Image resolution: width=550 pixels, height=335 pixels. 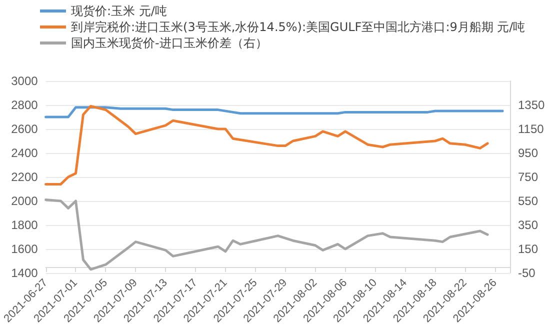 I want to click on y2-tick-label: 950, so click(x=528, y=153).